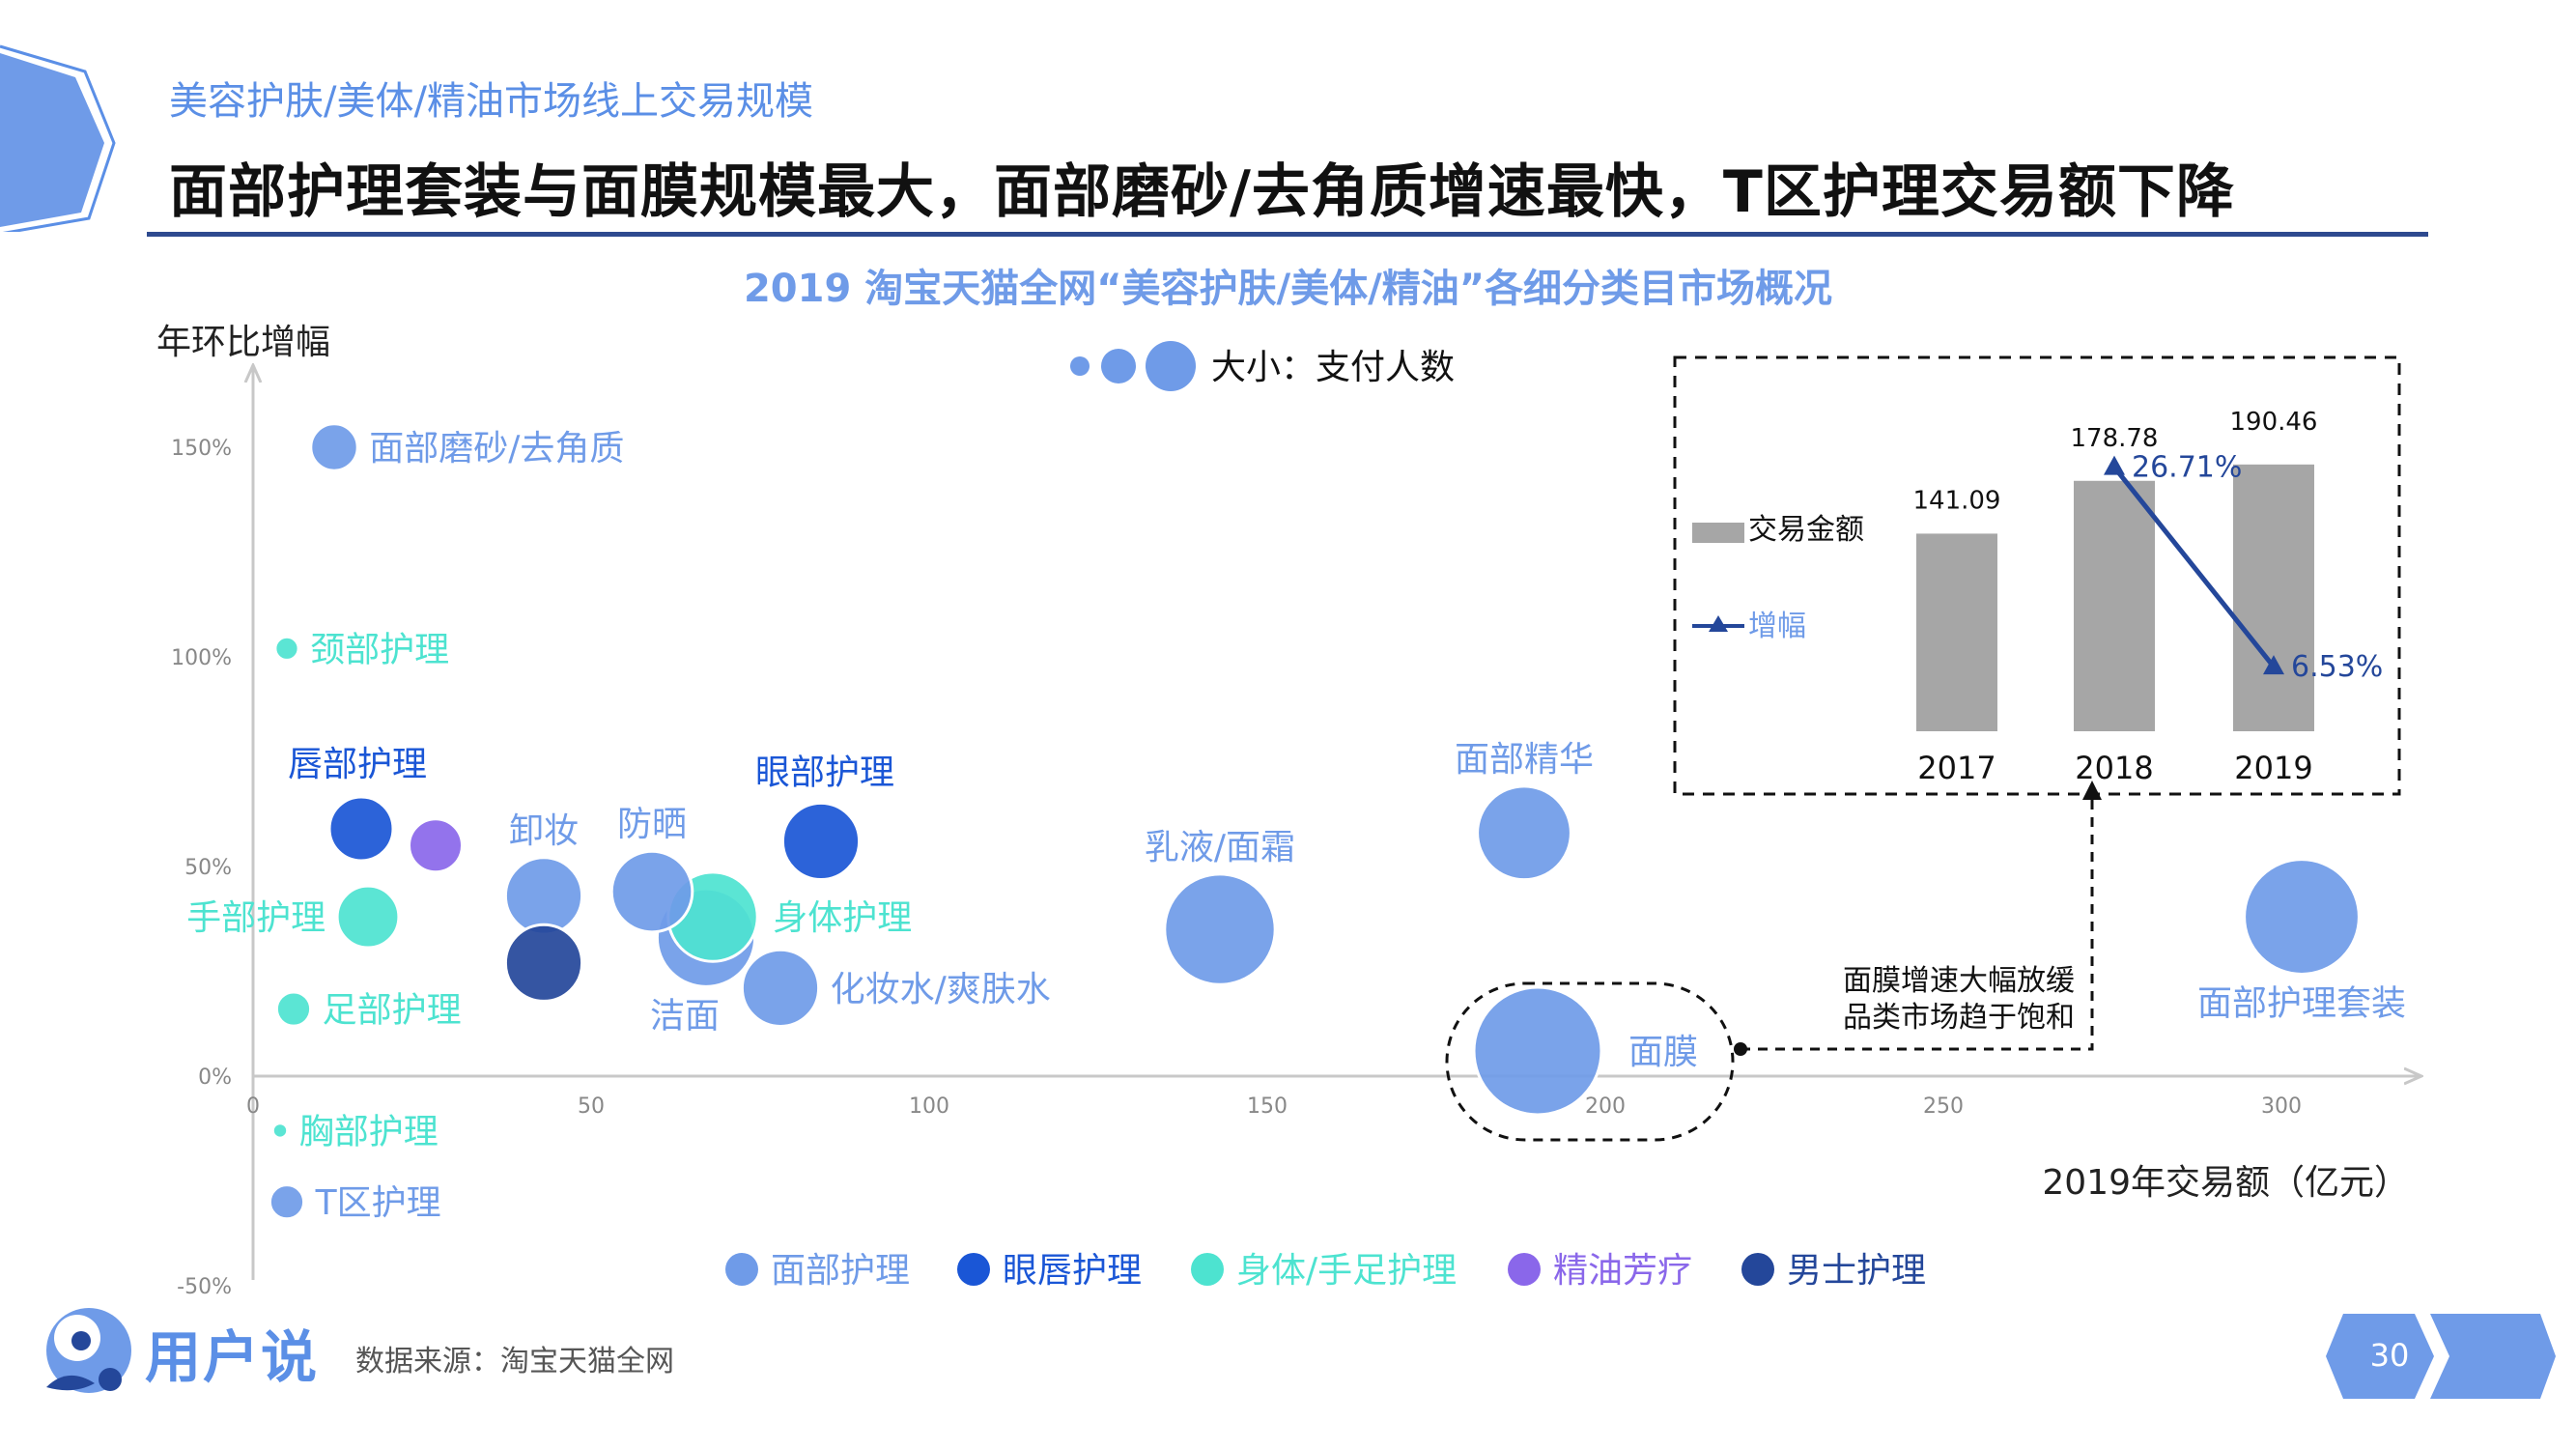 This screenshot has height=1449, width=2576. What do you see at coordinates (1605, 1106) in the screenshot?
I see `x-tick-label: 200` at bounding box center [1605, 1106].